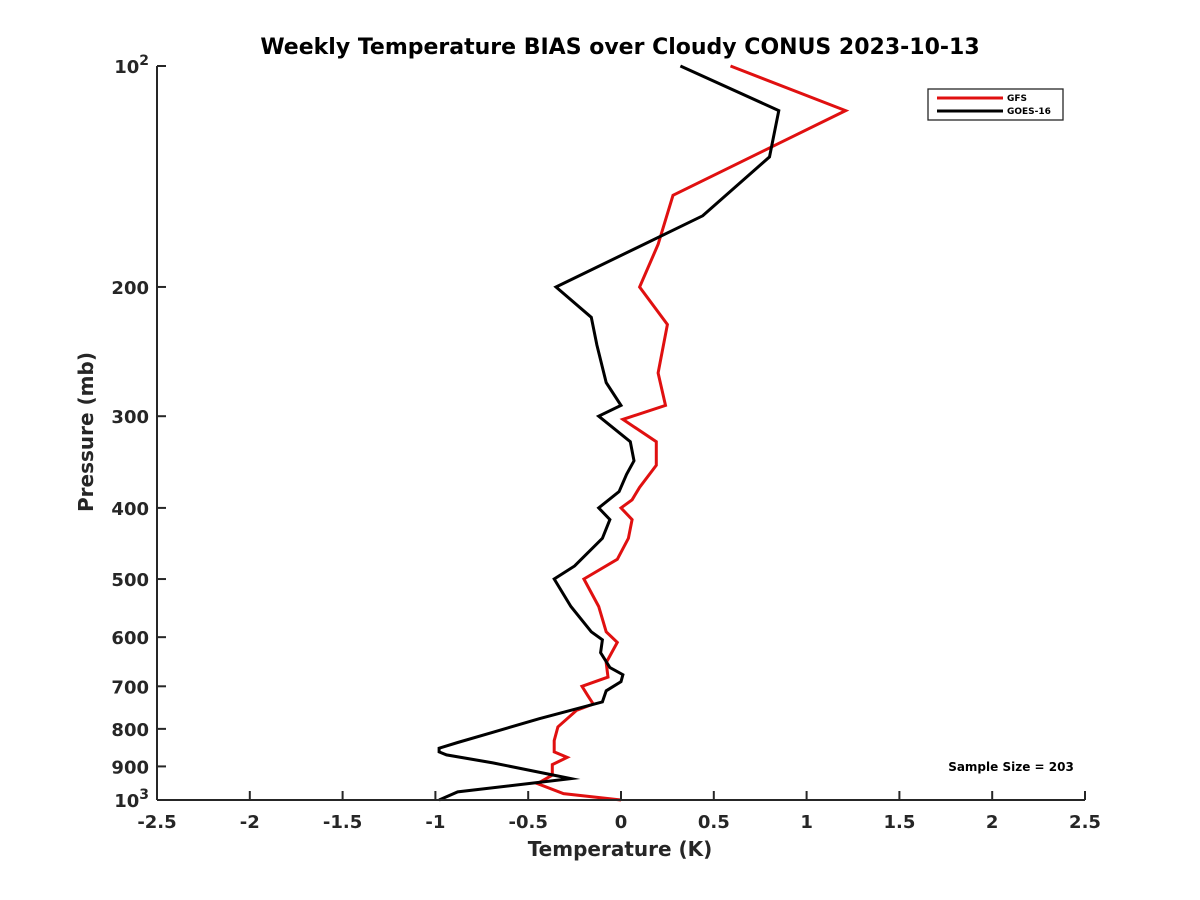 Image resolution: width=1200 pixels, height=900 pixels. I want to click on legend-box, so click(995, 104).